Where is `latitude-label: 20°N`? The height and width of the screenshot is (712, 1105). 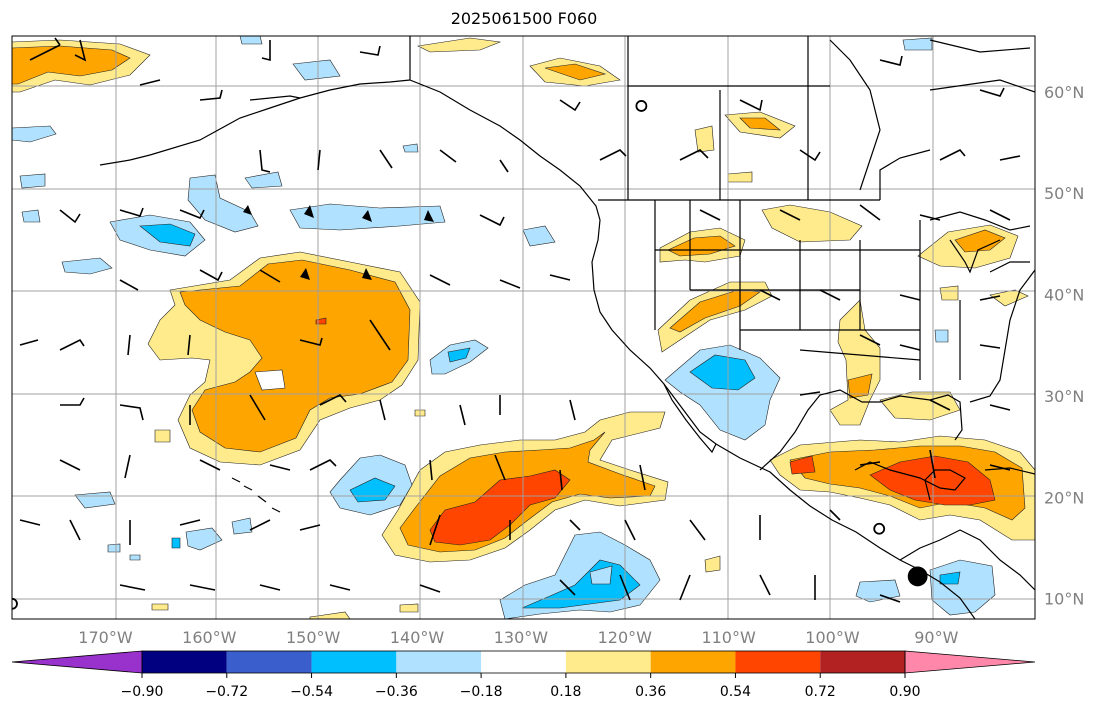
latitude-label: 20°N is located at coordinates (1064, 497).